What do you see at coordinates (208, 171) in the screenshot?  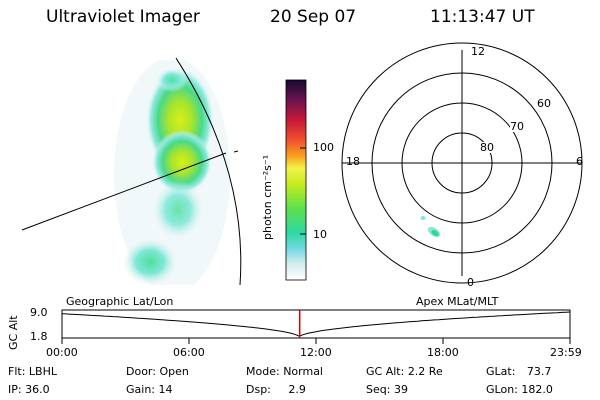 I see `earth-limb` at bounding box center [208, 171].